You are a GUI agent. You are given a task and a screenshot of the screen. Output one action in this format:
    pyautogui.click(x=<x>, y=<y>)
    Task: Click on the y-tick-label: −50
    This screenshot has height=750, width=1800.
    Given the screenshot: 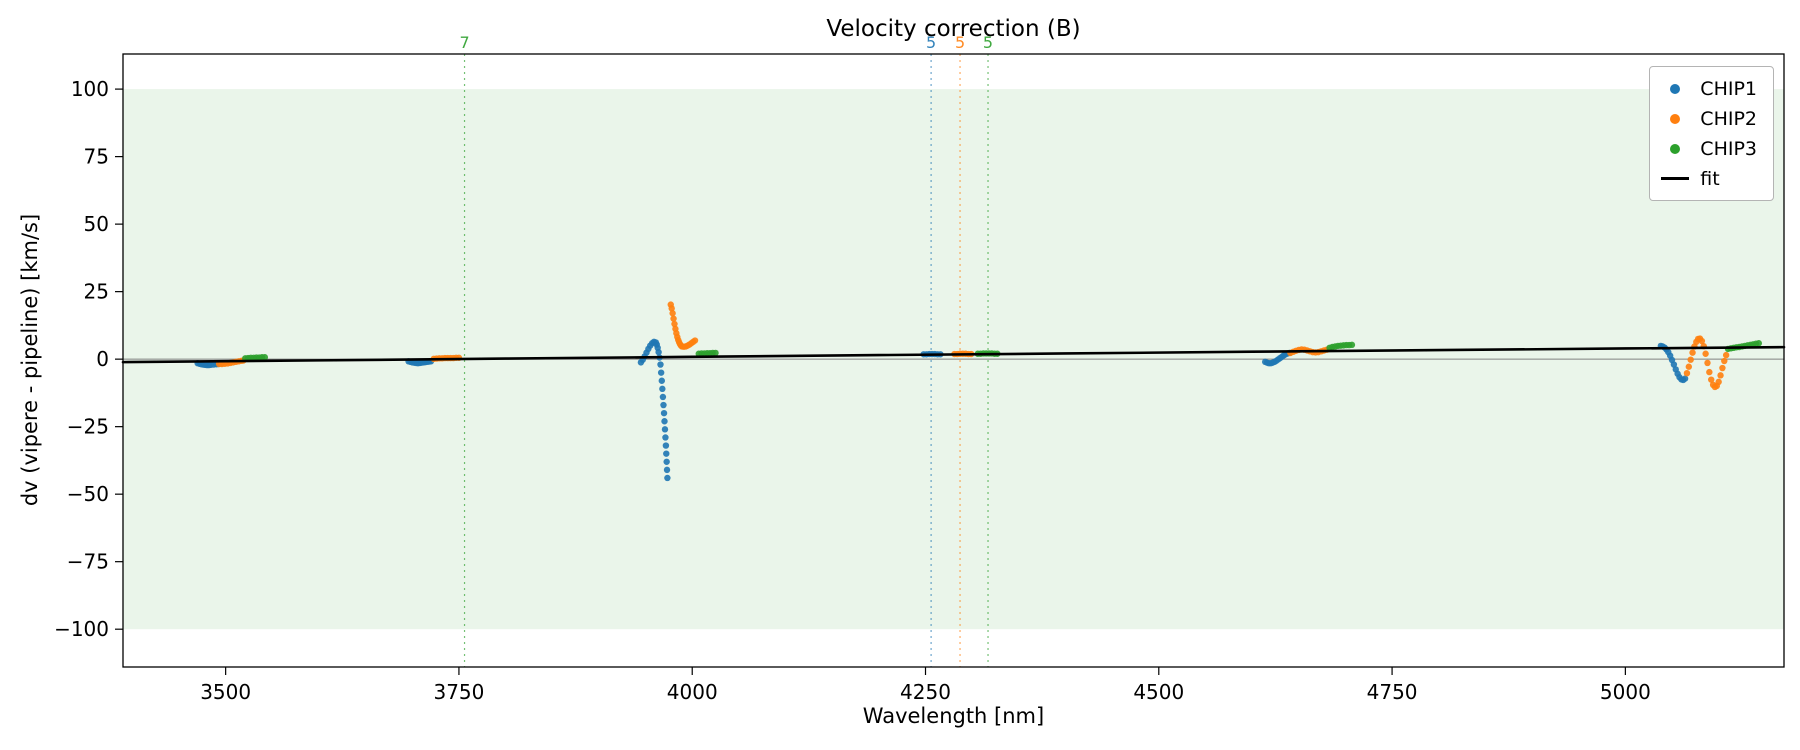 What is the action you would take?
    pyautogui.click(x=88, y=494)
    